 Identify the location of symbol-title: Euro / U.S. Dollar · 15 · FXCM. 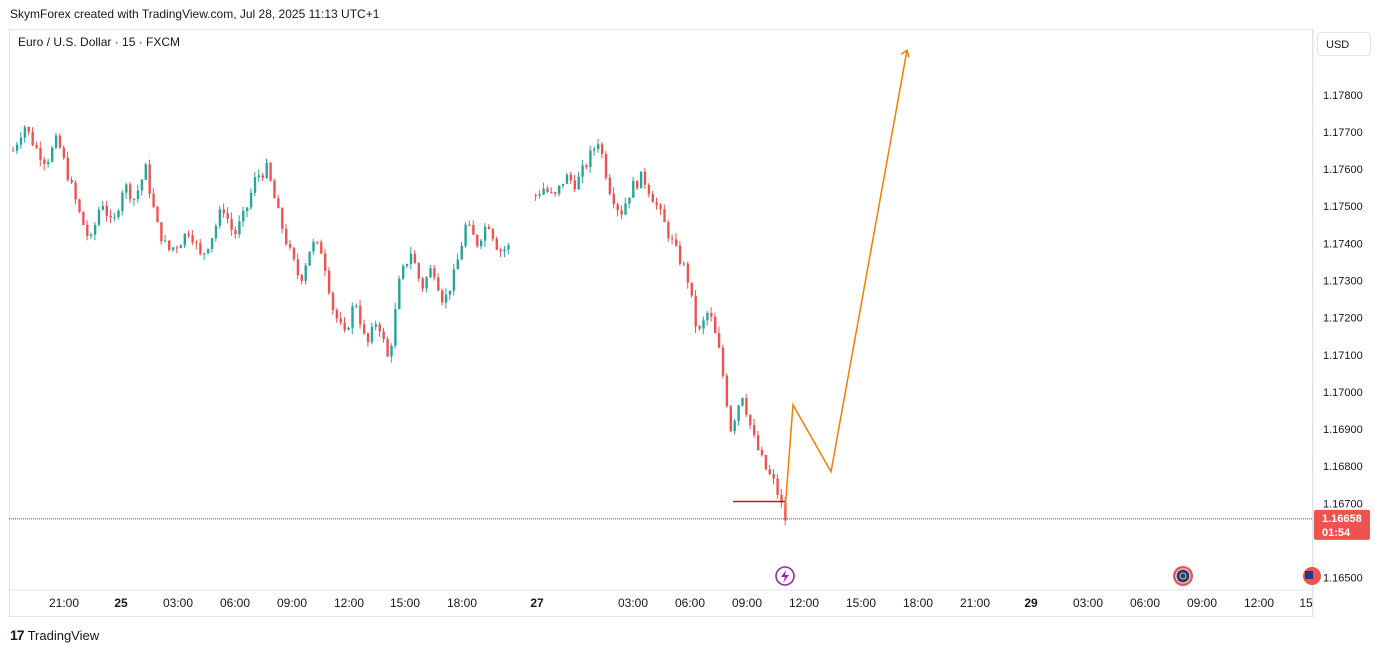
(99, 42).